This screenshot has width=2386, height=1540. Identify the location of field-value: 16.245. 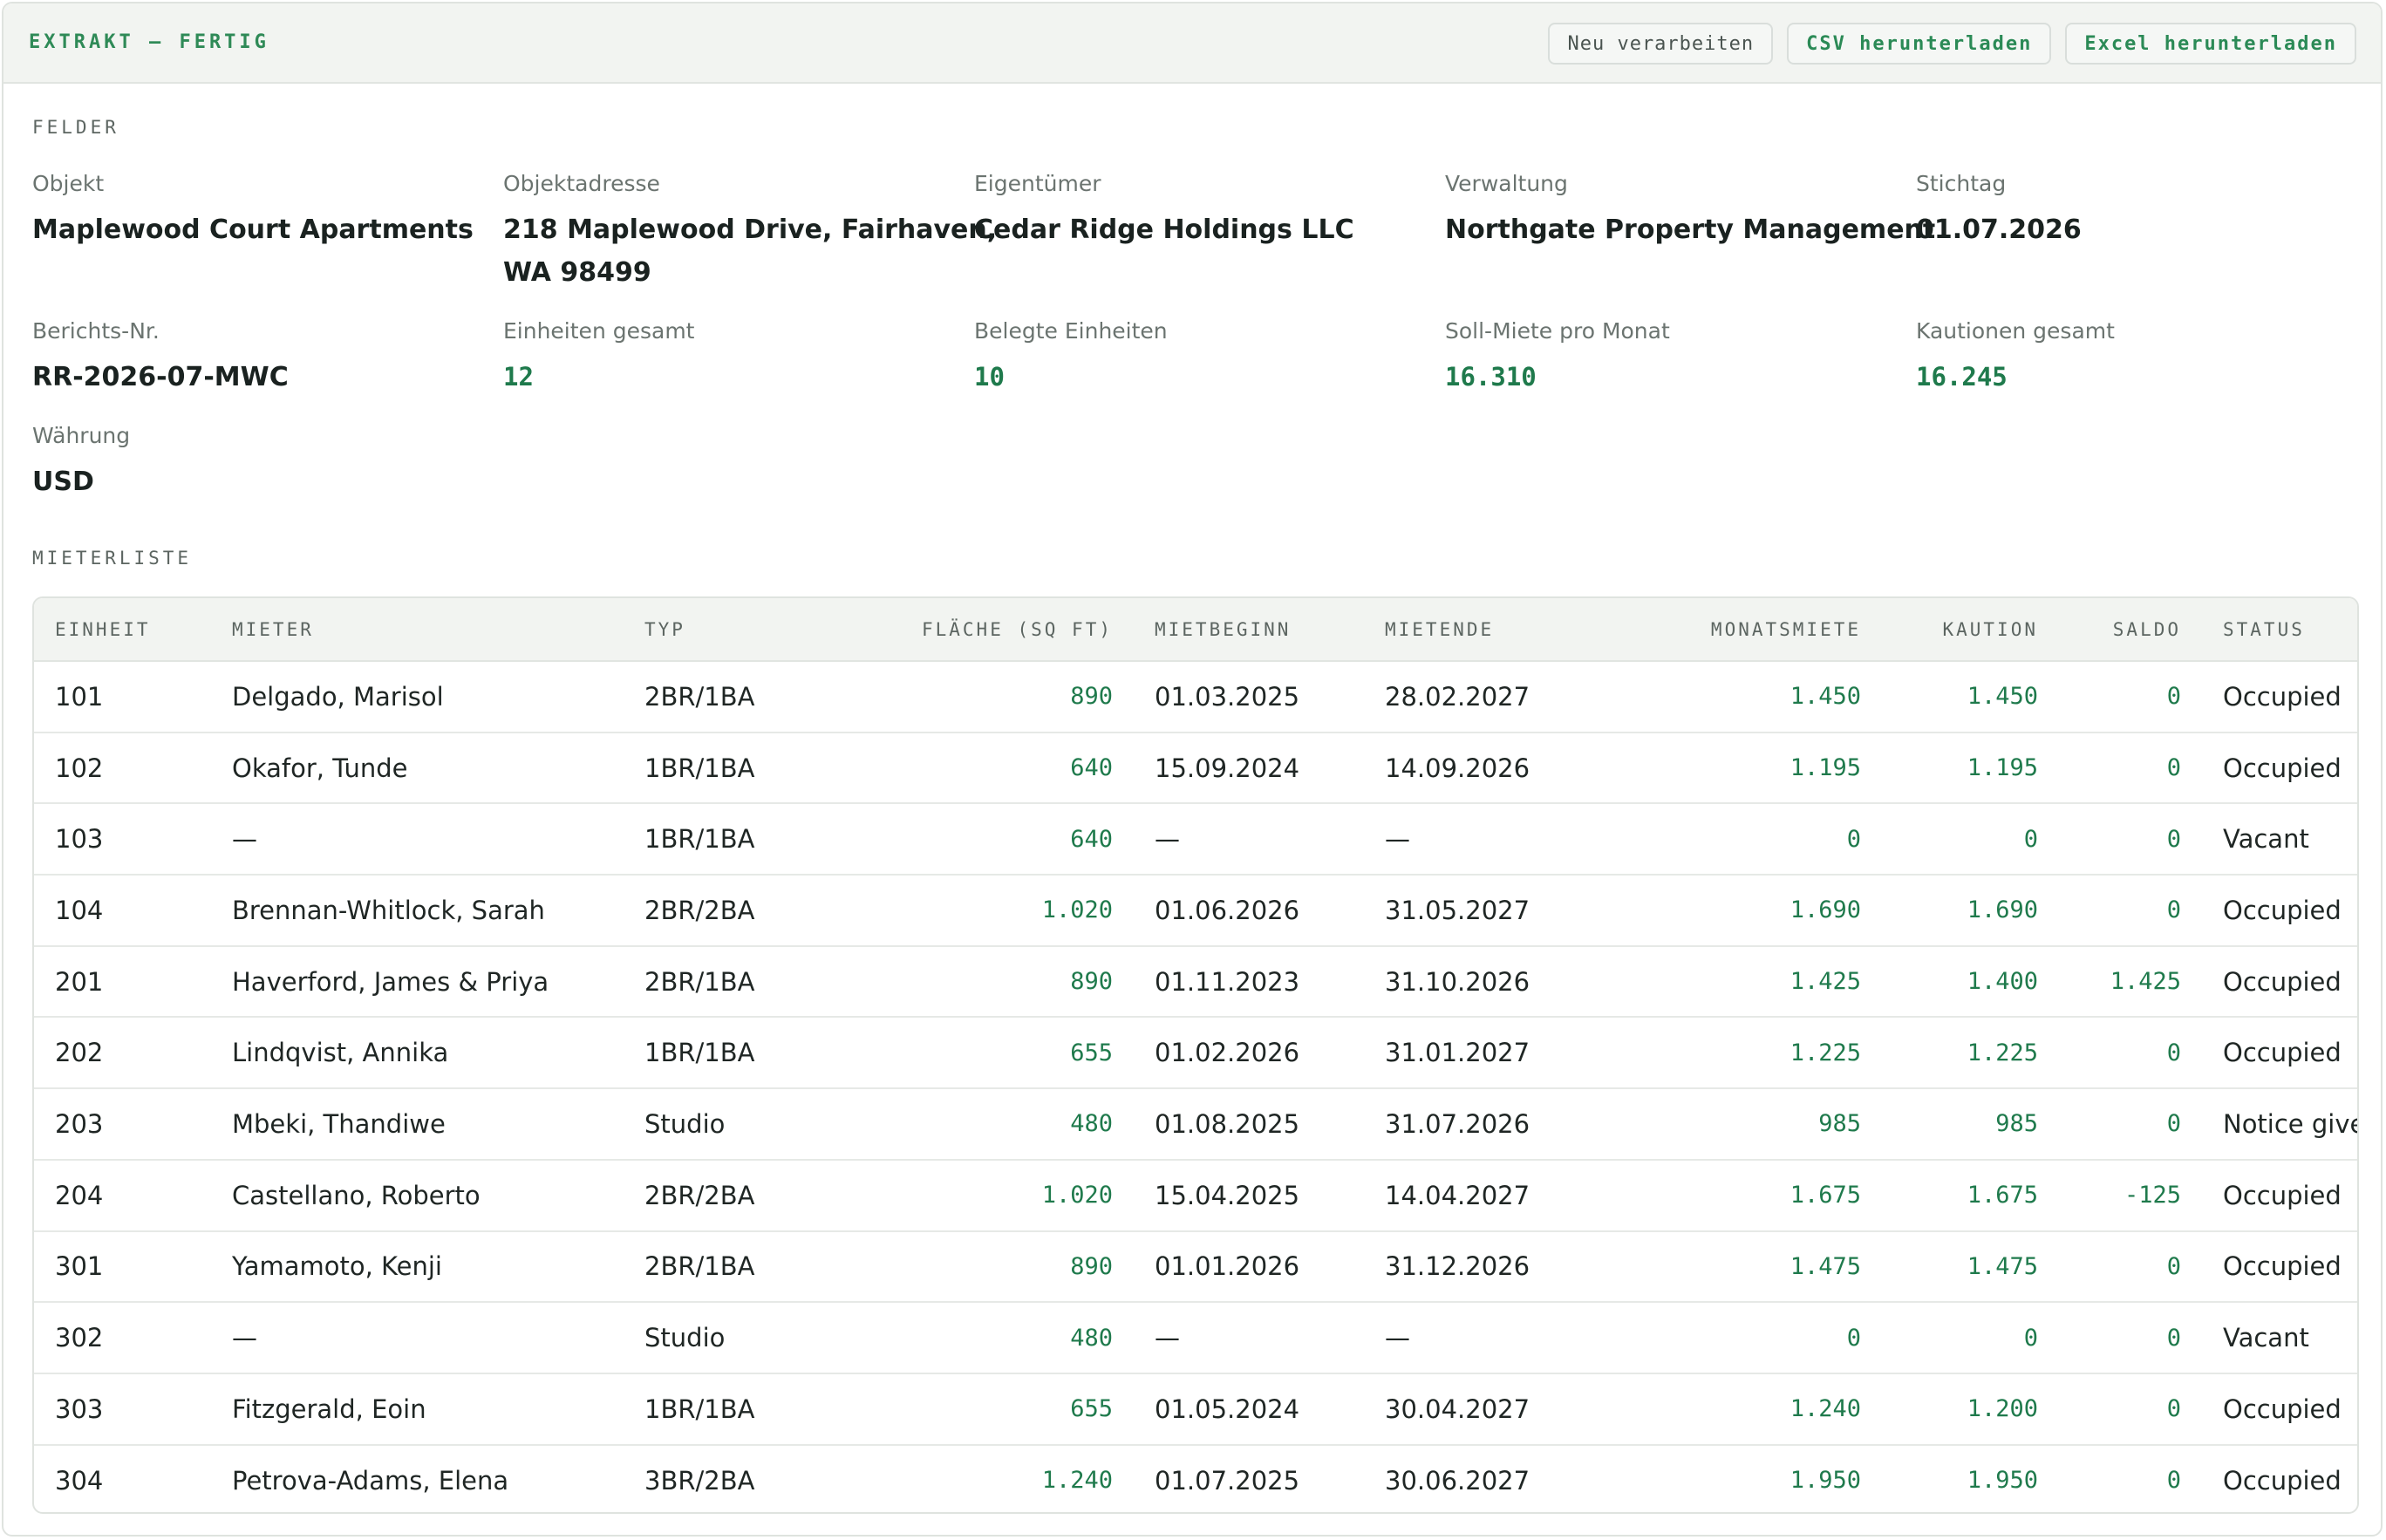
(1962, 377).